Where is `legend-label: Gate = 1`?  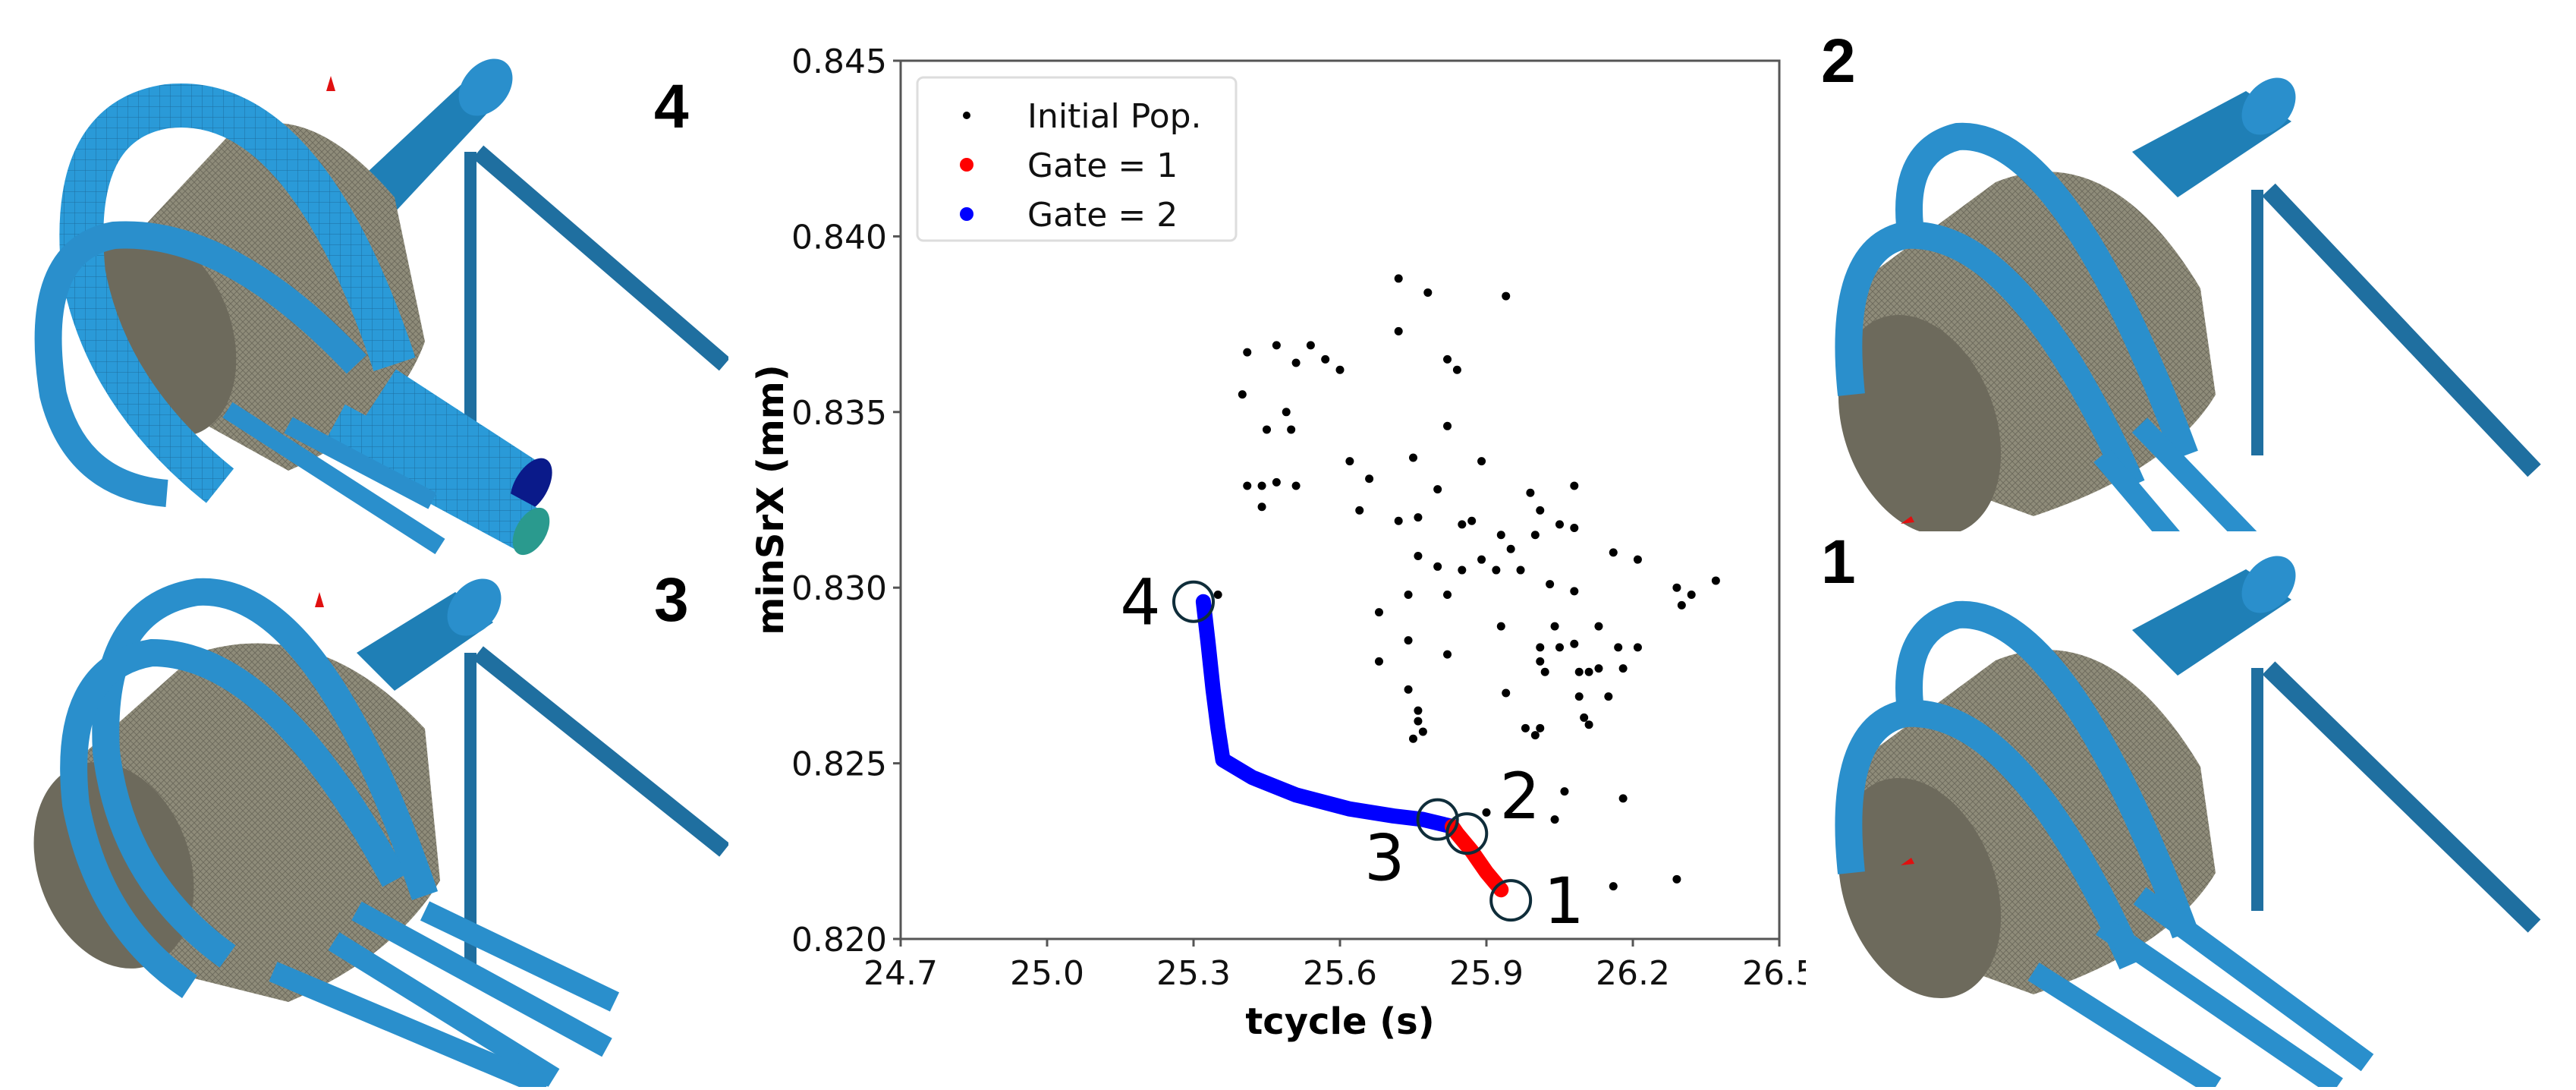 legend-label: Gate = 1 is located at coordinates (1102, 165).